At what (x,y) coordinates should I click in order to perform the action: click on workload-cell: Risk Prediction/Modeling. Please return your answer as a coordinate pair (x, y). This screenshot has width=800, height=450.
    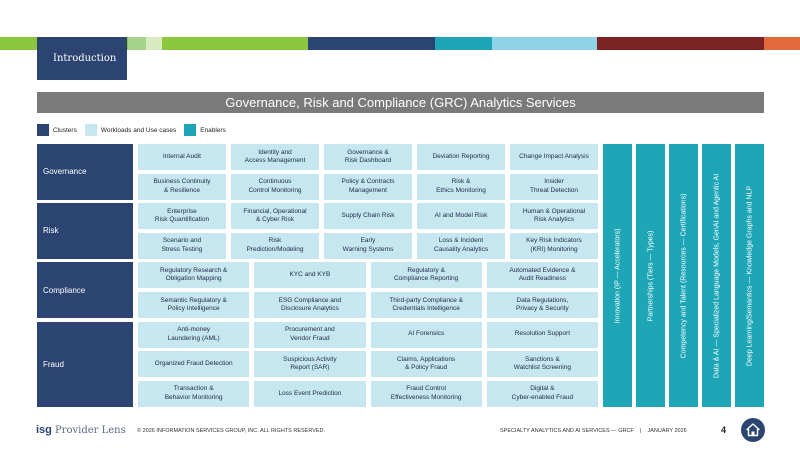
    Looking at the image, I should click on (275, 245).